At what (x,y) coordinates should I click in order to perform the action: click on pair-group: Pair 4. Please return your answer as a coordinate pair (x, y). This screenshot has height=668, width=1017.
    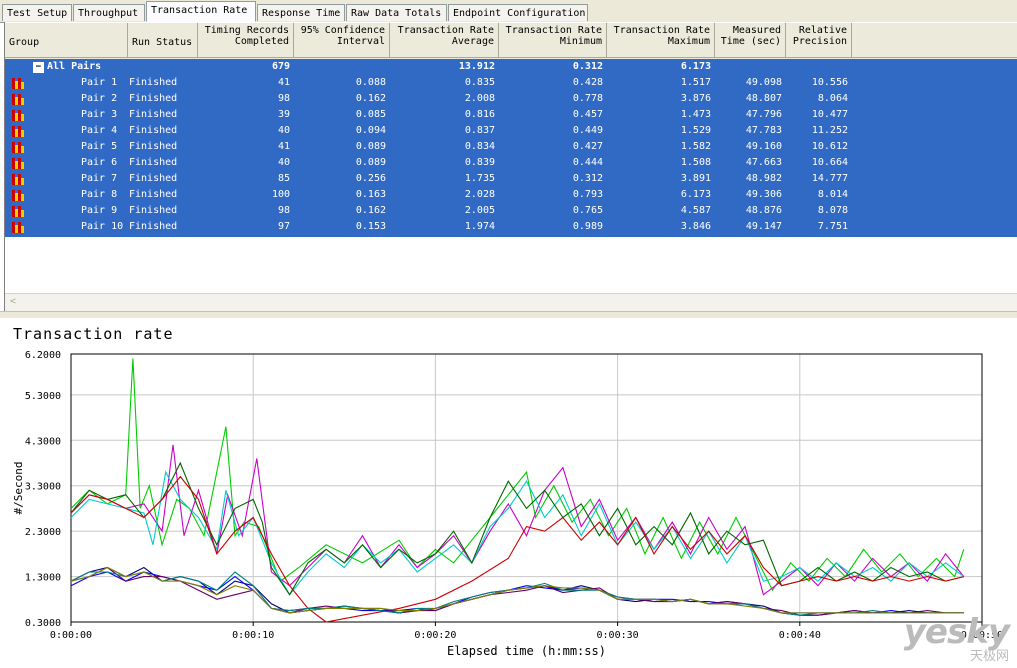
    Looking at the image, I should click on (99, 130).